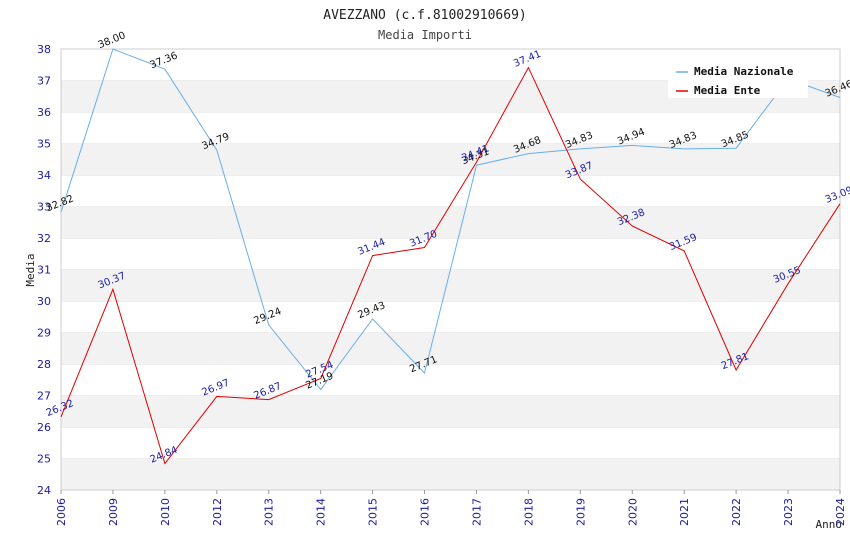 This screenshot has width=850, height=550. What do you see at coordinates (44, 238) in the screenshot?
I see `y-tick-label: 32` at bounding box center [44, 238].